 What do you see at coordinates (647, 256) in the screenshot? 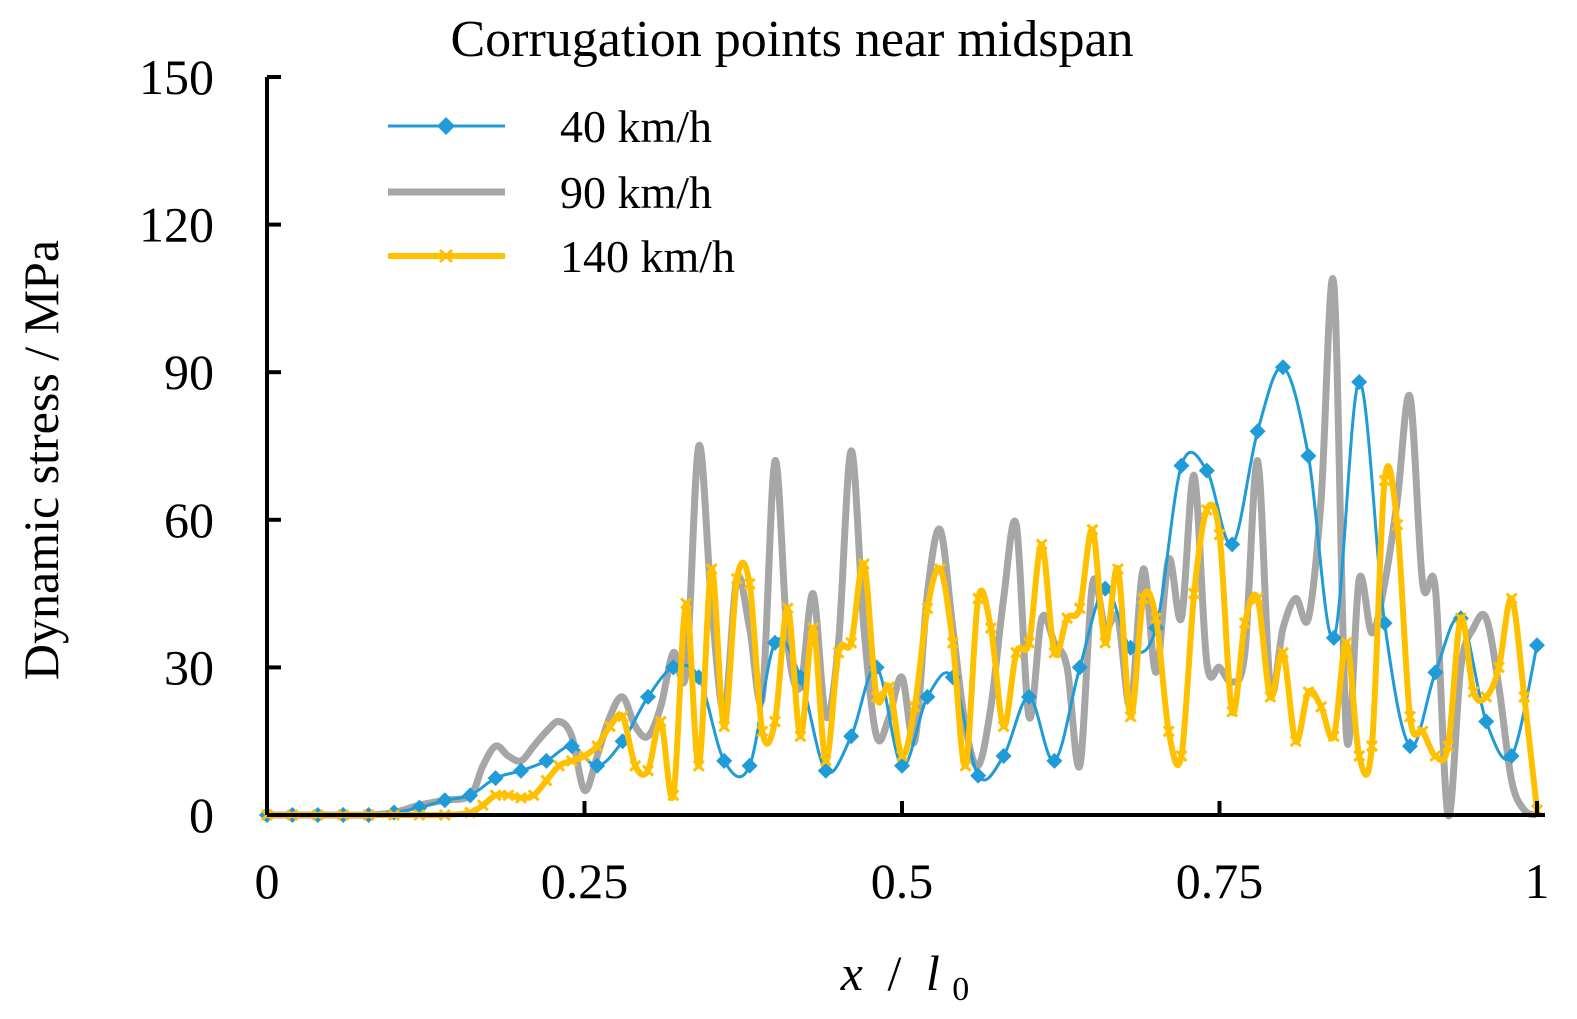
I see `legend-label: 140 km/h` at bounding box center [647, 256].